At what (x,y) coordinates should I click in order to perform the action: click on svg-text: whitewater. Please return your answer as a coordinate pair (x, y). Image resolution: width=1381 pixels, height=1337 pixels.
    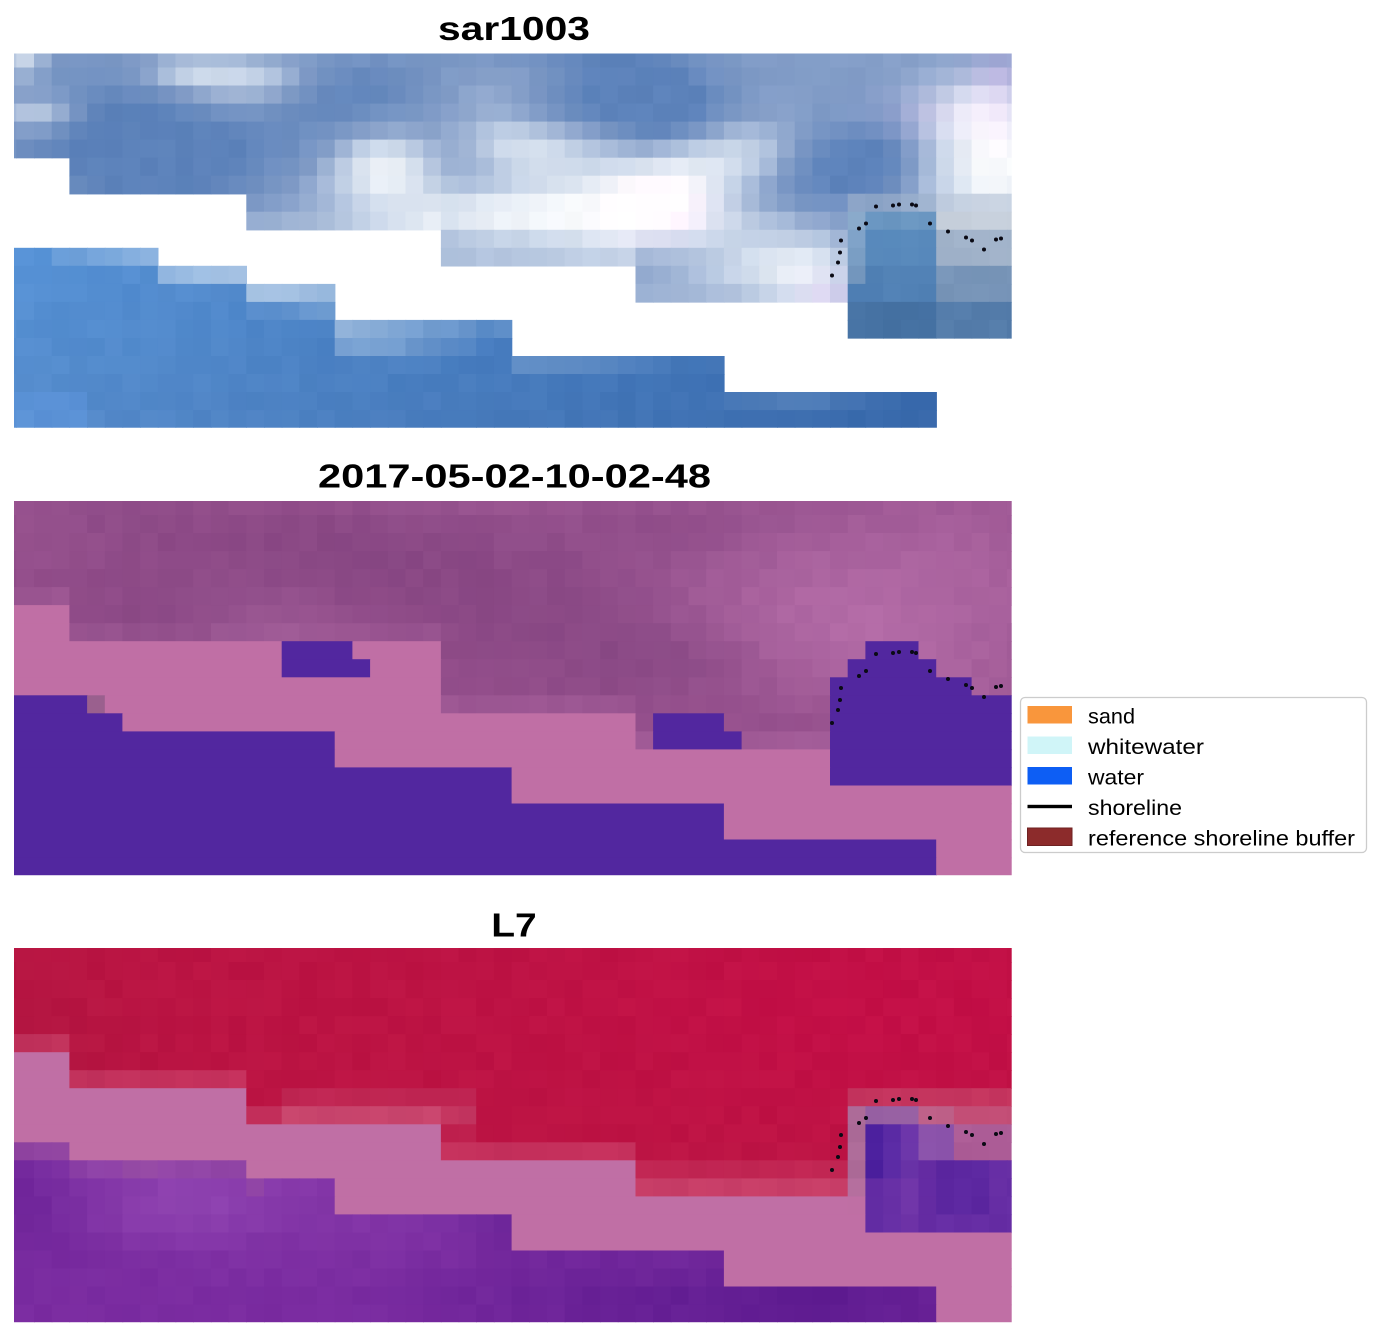
    Looking at the image, I should click on (1145, 747).